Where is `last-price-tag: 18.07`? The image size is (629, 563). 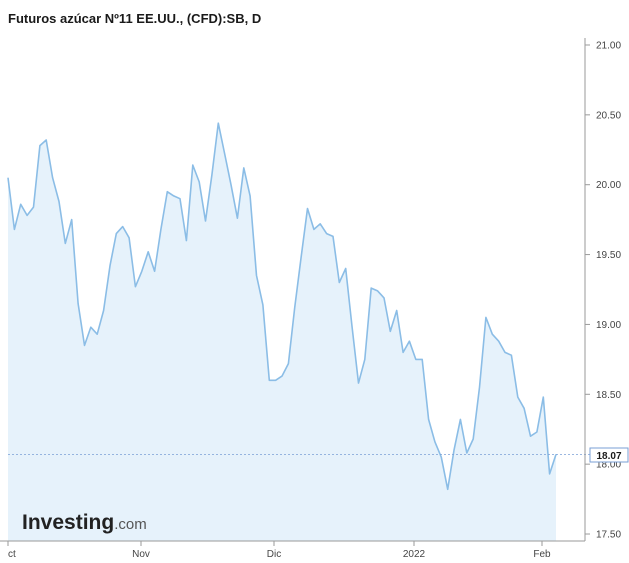
last-price-tag: 18.07 is located at coordinates (609, 455).